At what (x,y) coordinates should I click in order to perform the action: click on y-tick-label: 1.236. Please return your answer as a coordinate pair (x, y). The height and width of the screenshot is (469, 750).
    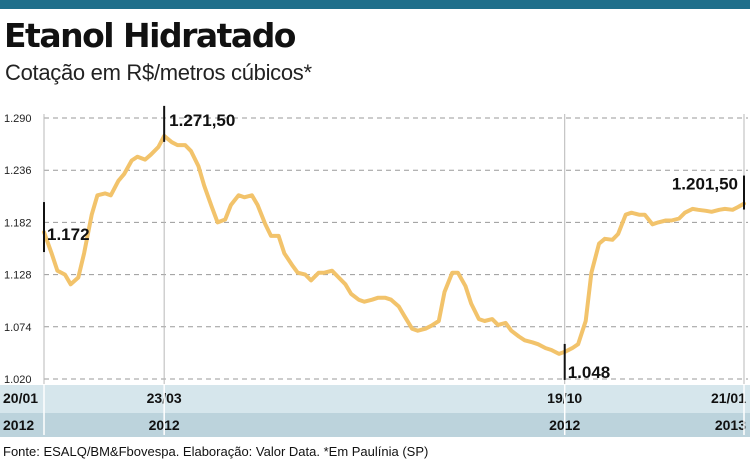
    Looking at the image, I should click on (18, 171).